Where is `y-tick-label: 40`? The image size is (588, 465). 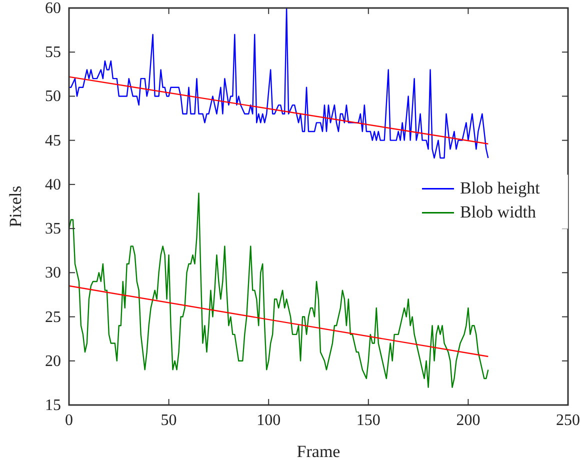 y-tick-label: 40 is located at coordinates (53, 185).